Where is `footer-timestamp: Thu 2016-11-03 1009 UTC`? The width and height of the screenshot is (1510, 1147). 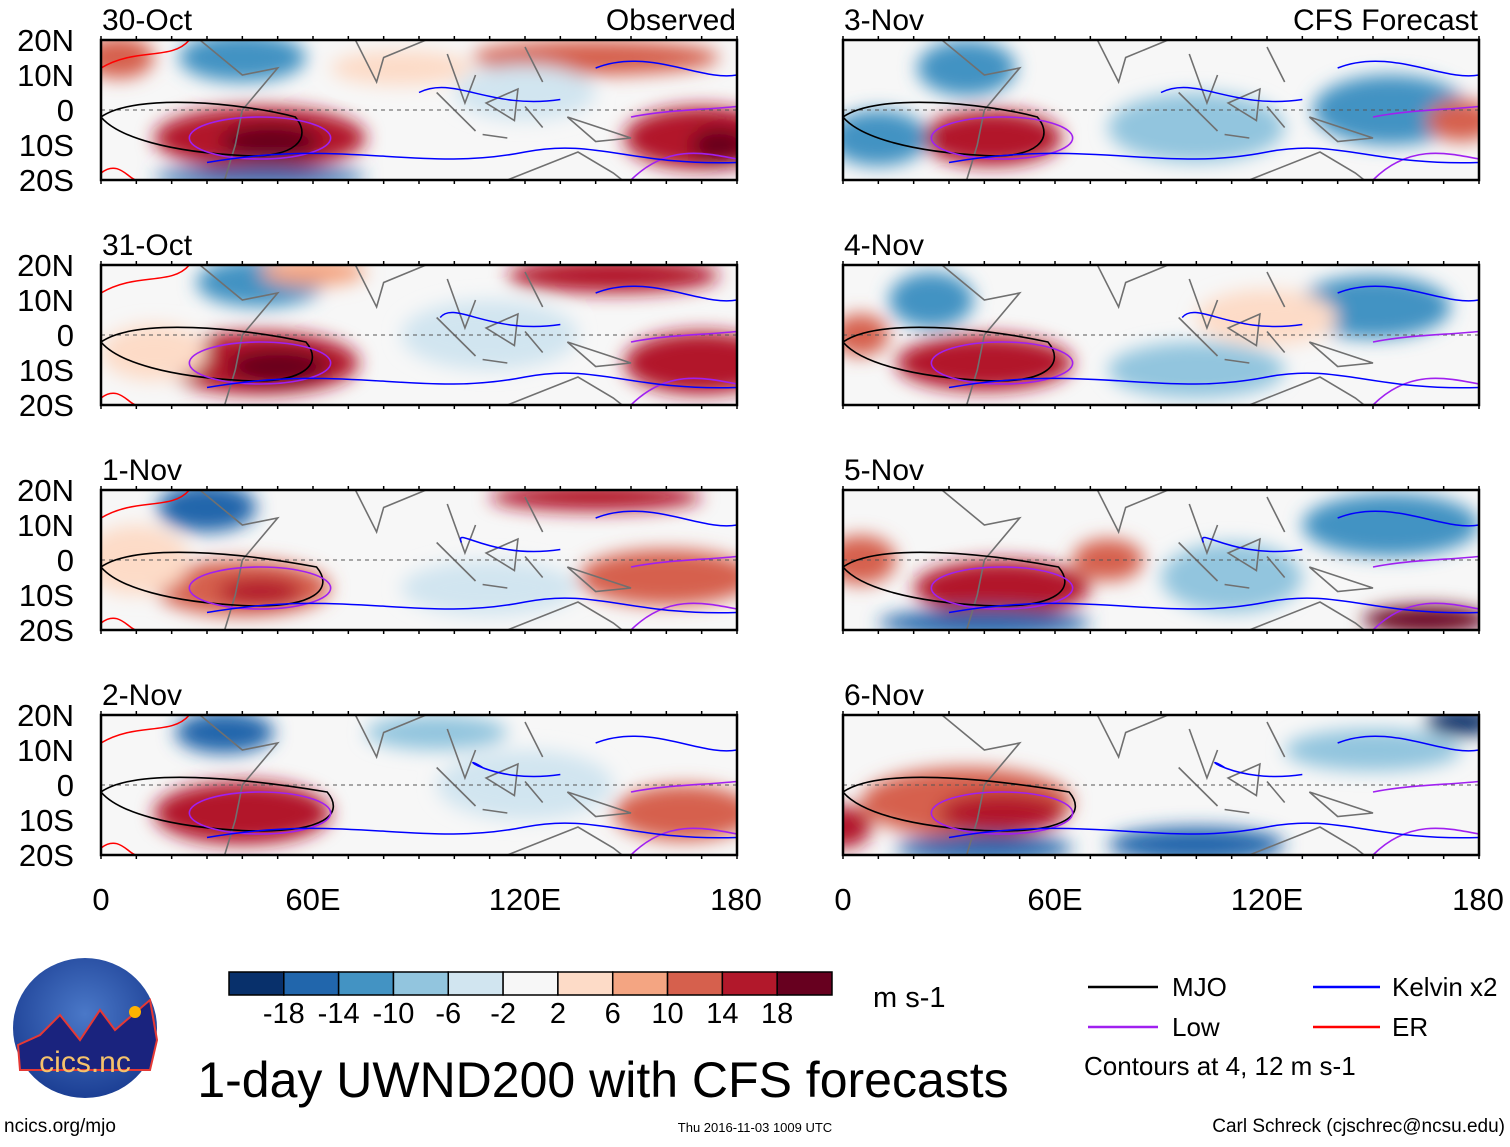 footer-timestamp: Thu 2016-11-03 1009 UTC is located at coordinates (755, 1127).